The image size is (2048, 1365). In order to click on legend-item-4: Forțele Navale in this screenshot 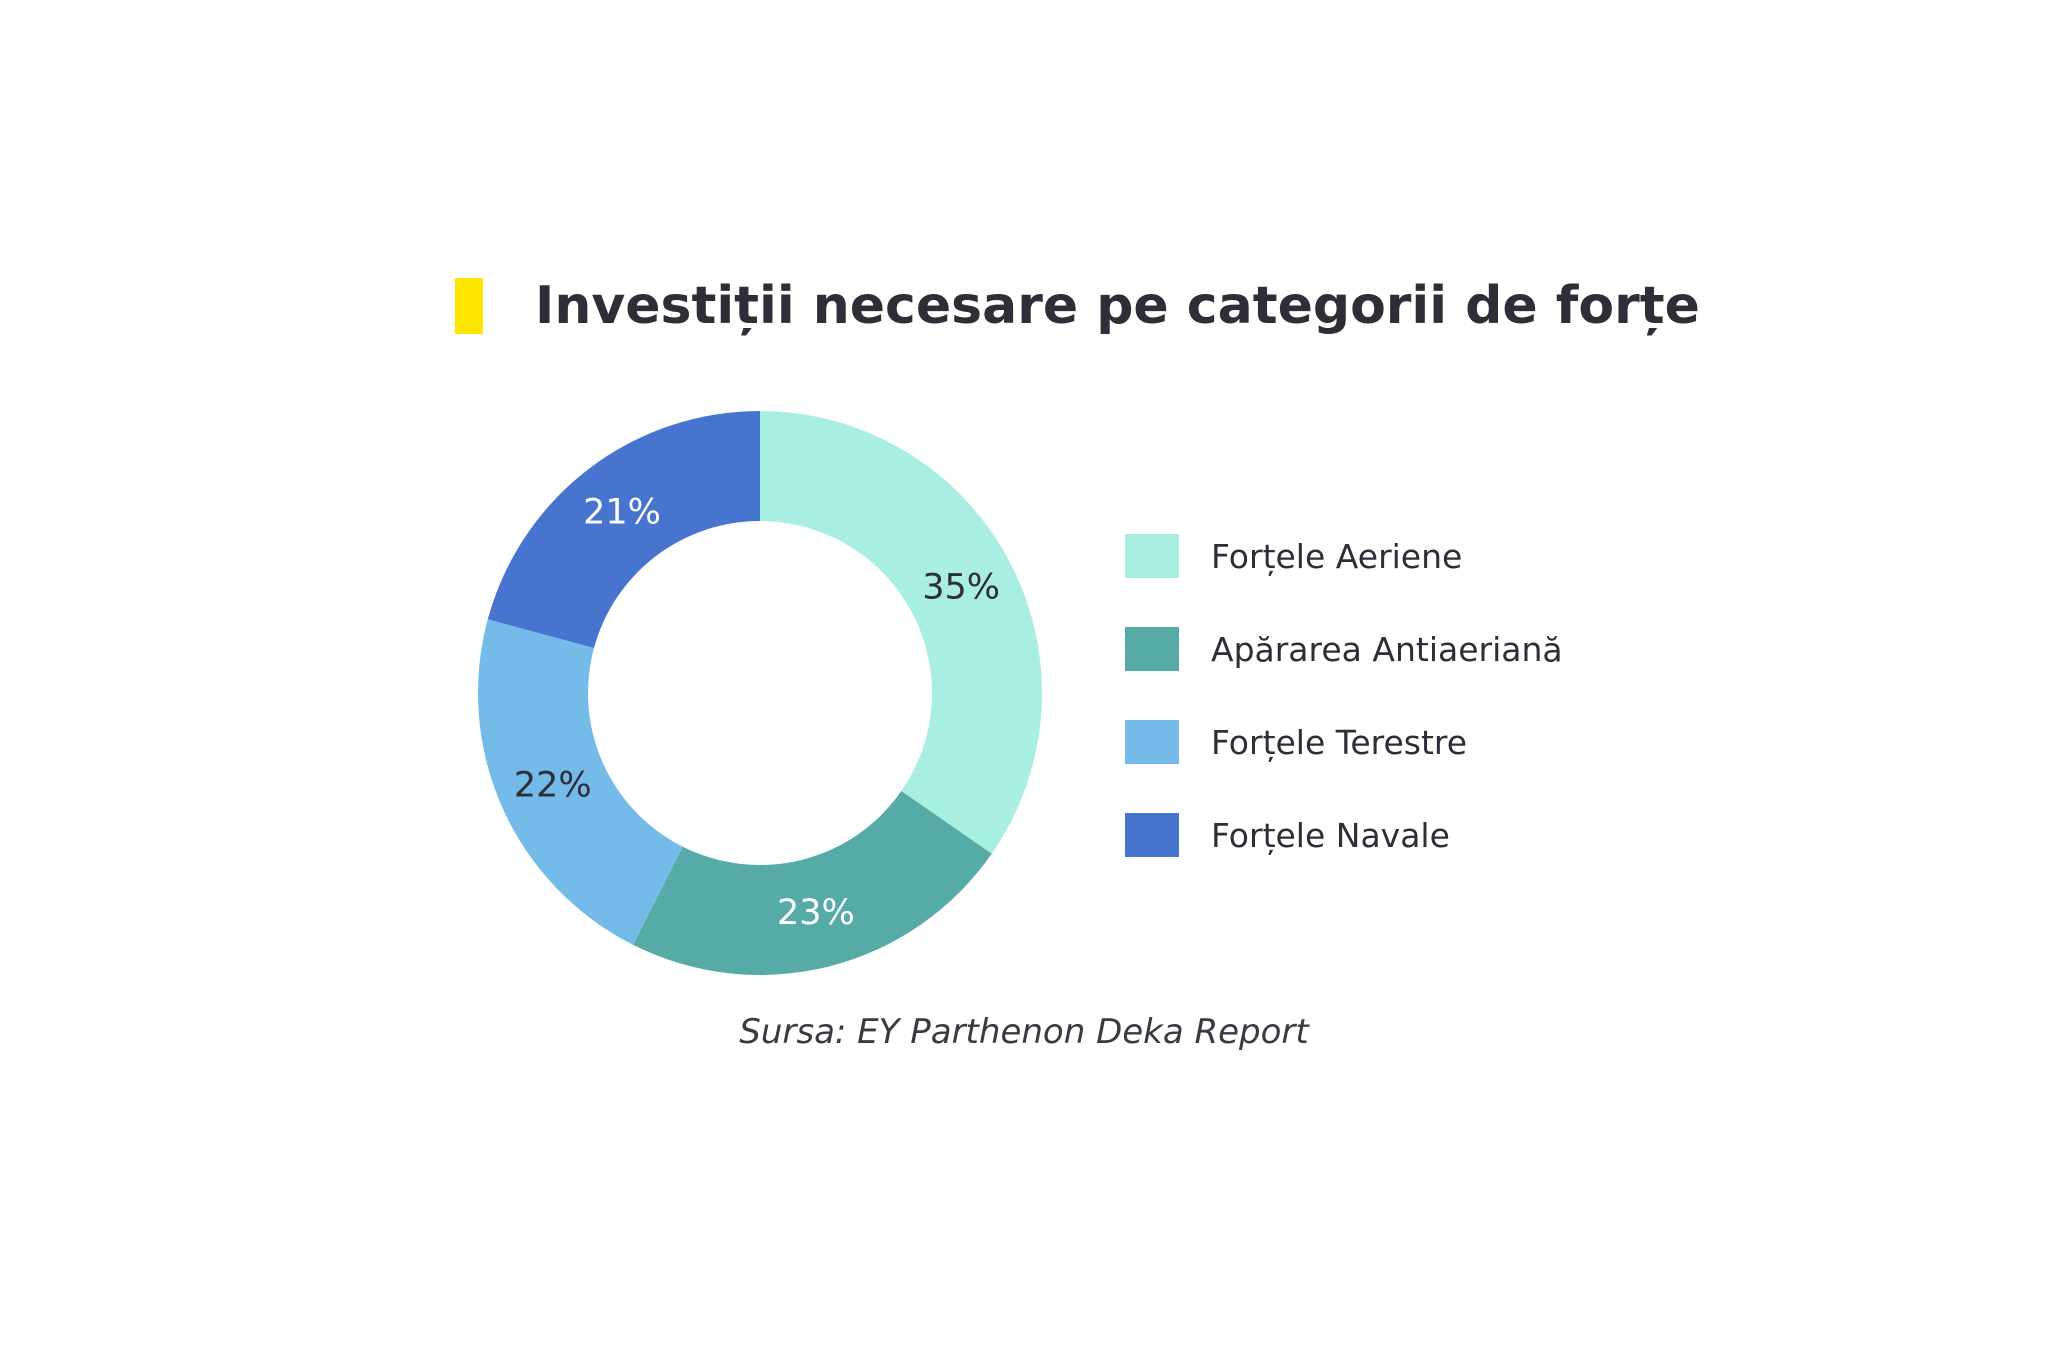, I will do `click(1344, 835)`.